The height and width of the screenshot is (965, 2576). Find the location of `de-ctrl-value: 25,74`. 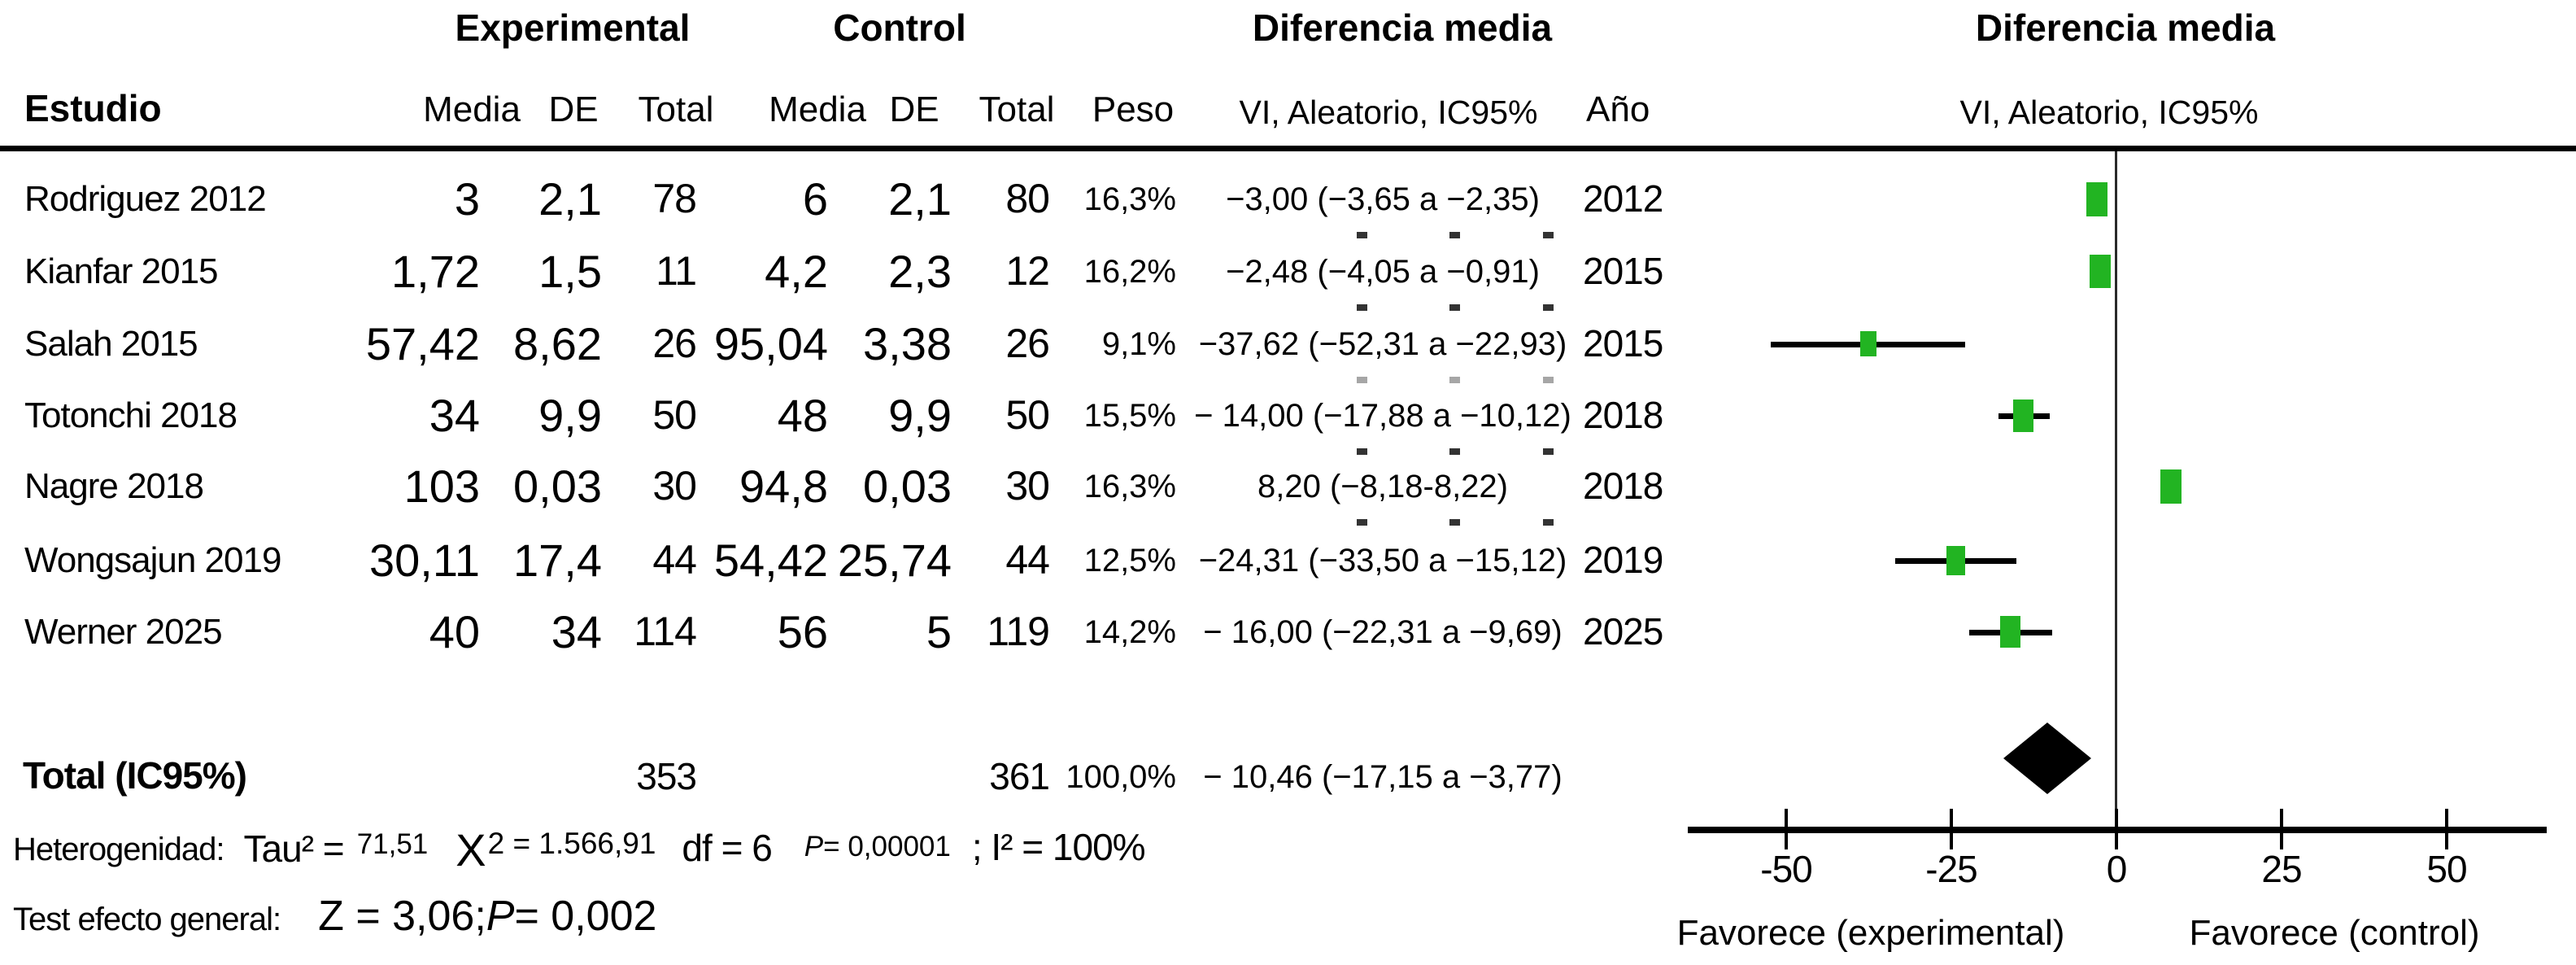

de-ctrl-value: 25,74 is located at coordinates (894, 560).